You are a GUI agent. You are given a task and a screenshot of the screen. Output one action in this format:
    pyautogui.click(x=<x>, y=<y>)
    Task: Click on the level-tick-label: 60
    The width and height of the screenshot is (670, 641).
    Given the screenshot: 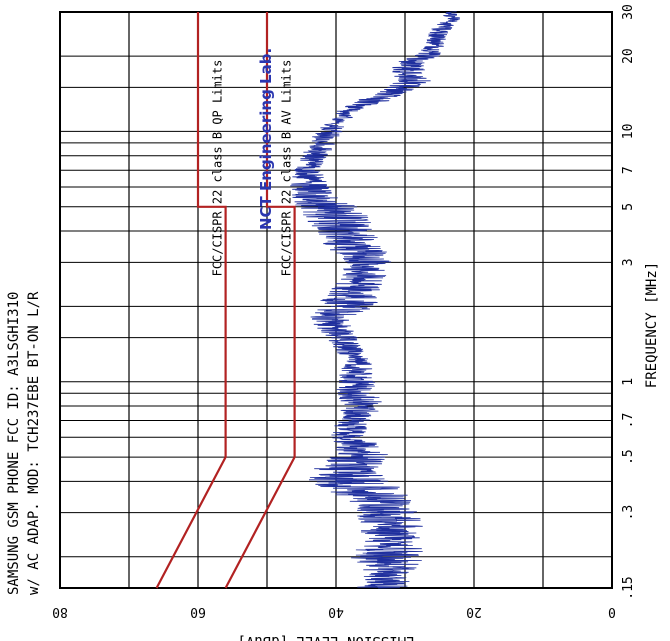 What is the action you would take?
    pyautogui.click(x=198, y=611)
    